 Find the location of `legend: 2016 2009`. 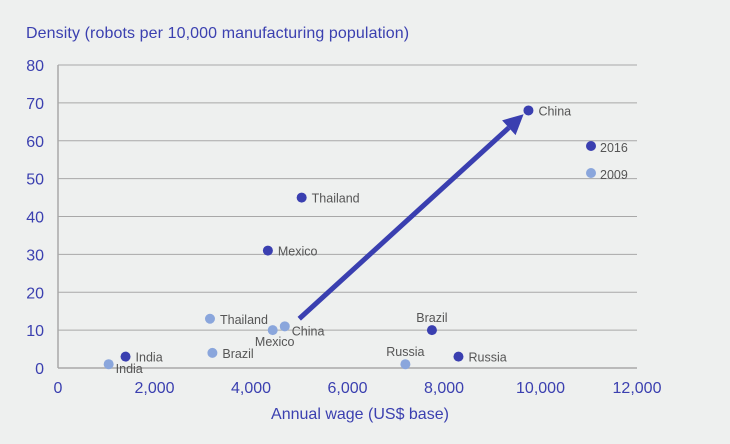

legend: 2016 2009 is located at coordinates (607, 161).